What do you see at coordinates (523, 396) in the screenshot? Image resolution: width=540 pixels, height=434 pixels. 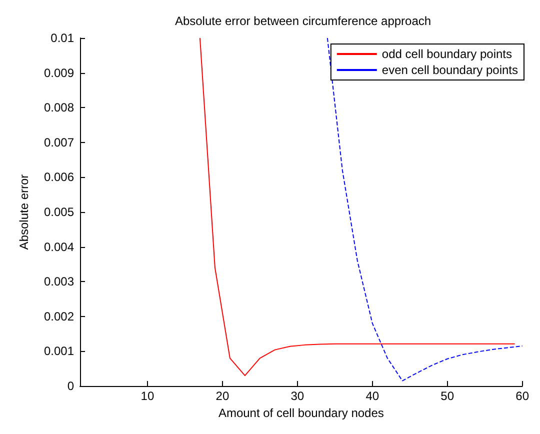 I see `x-tick-label: 60` at bounding box center [523, 396].